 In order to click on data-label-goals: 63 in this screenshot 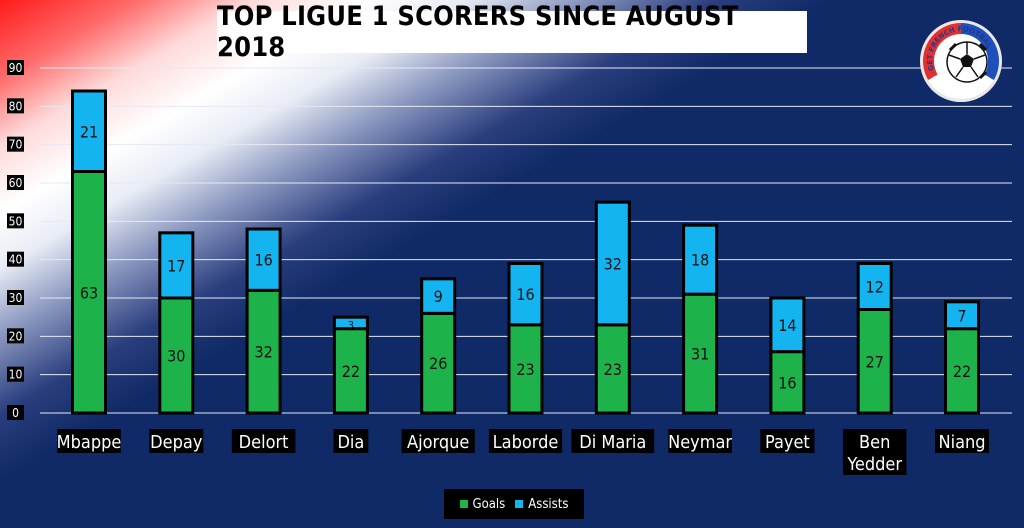, I will do `click(89, 292)`.